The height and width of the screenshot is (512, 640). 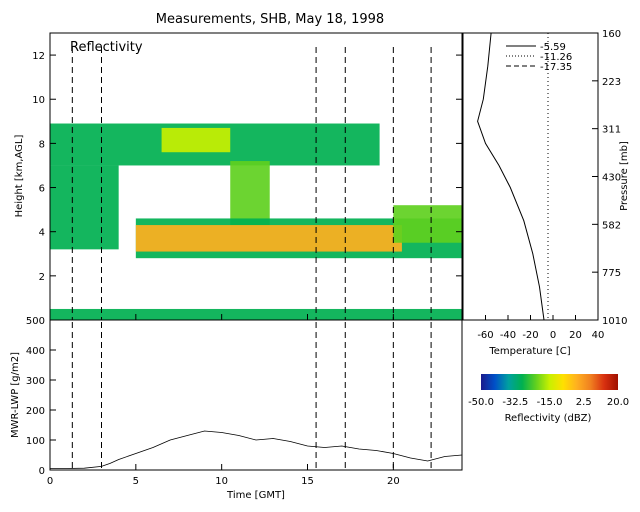 I want to click on time-tick-label: 20, so click(x=393, y=481).